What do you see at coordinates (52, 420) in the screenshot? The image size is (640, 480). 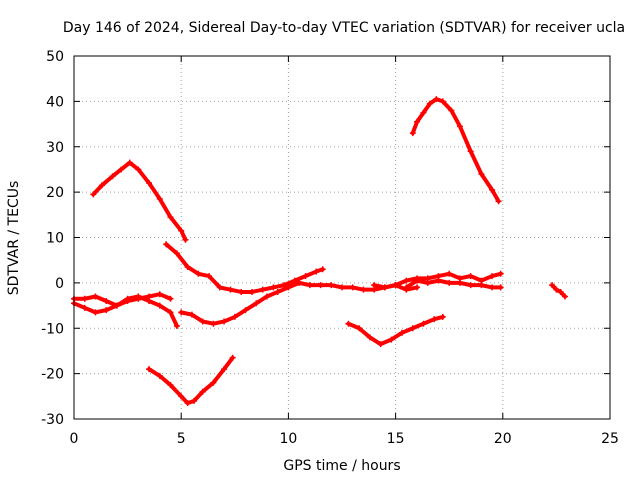 I see `y-tick-label: -30` at bounding box center [52, 420].